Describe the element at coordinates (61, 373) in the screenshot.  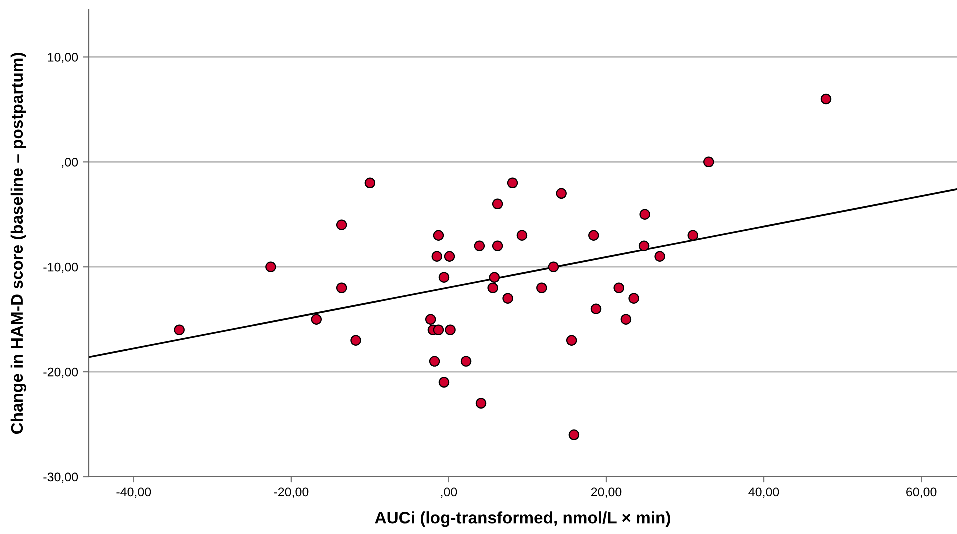
I see `y-tick-label: -20,00` at that location.